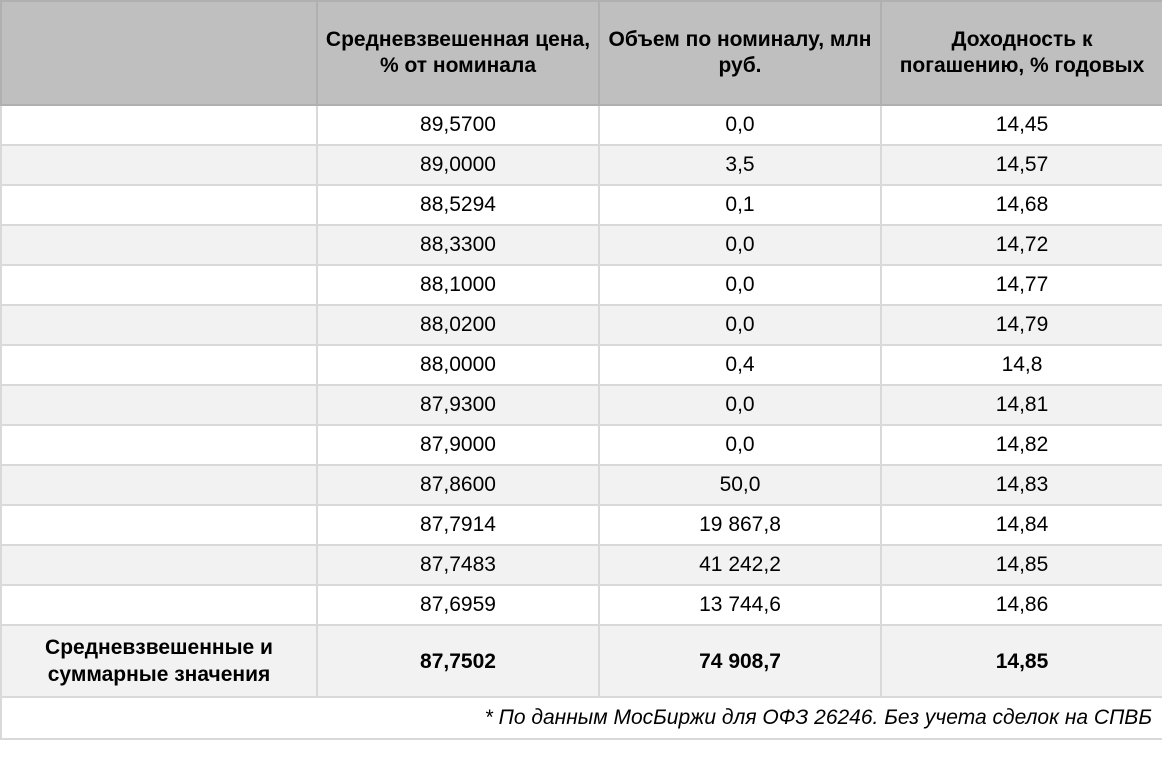 The width and height of the screenshot is (1162, 770). I want to click on cell-price: 88,1000, so click(458, 285).